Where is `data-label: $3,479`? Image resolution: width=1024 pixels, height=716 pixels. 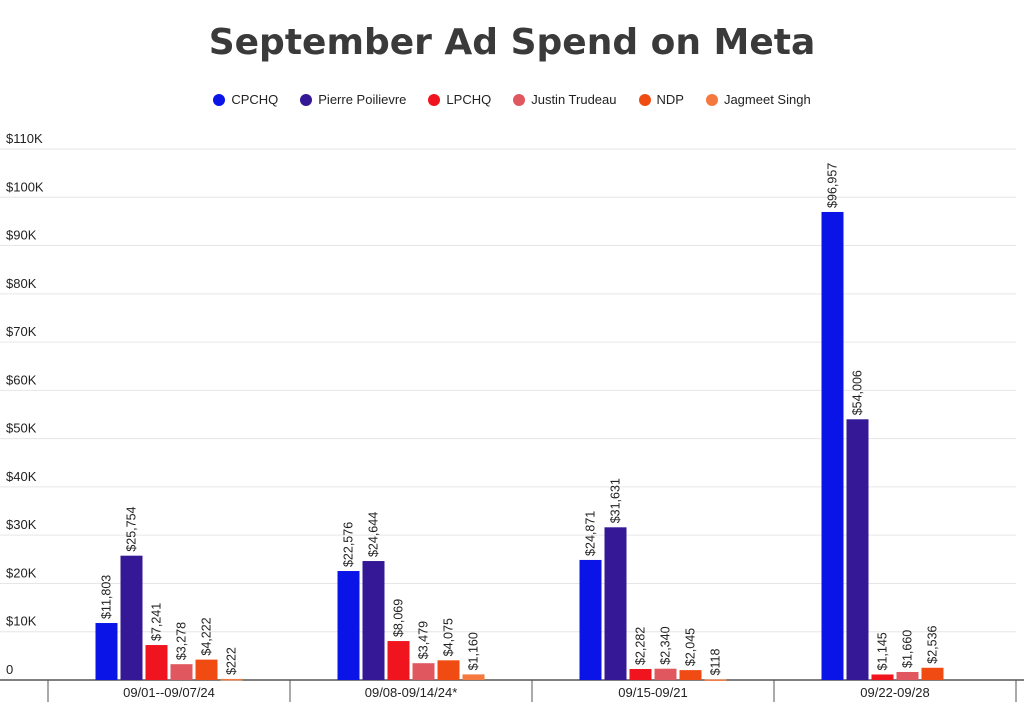 data-label: $3,479 is located at coordinates (424, 640).